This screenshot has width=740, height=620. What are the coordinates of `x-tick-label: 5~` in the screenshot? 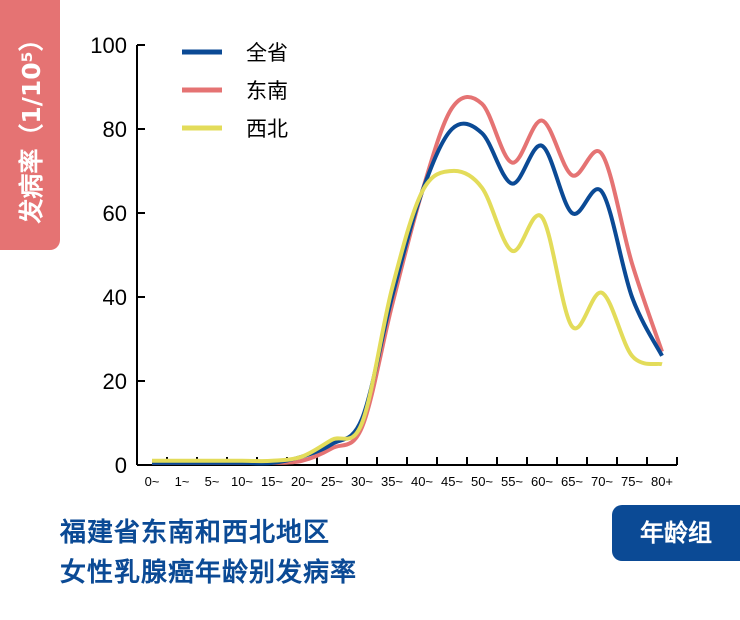 It's located at (212, 481).